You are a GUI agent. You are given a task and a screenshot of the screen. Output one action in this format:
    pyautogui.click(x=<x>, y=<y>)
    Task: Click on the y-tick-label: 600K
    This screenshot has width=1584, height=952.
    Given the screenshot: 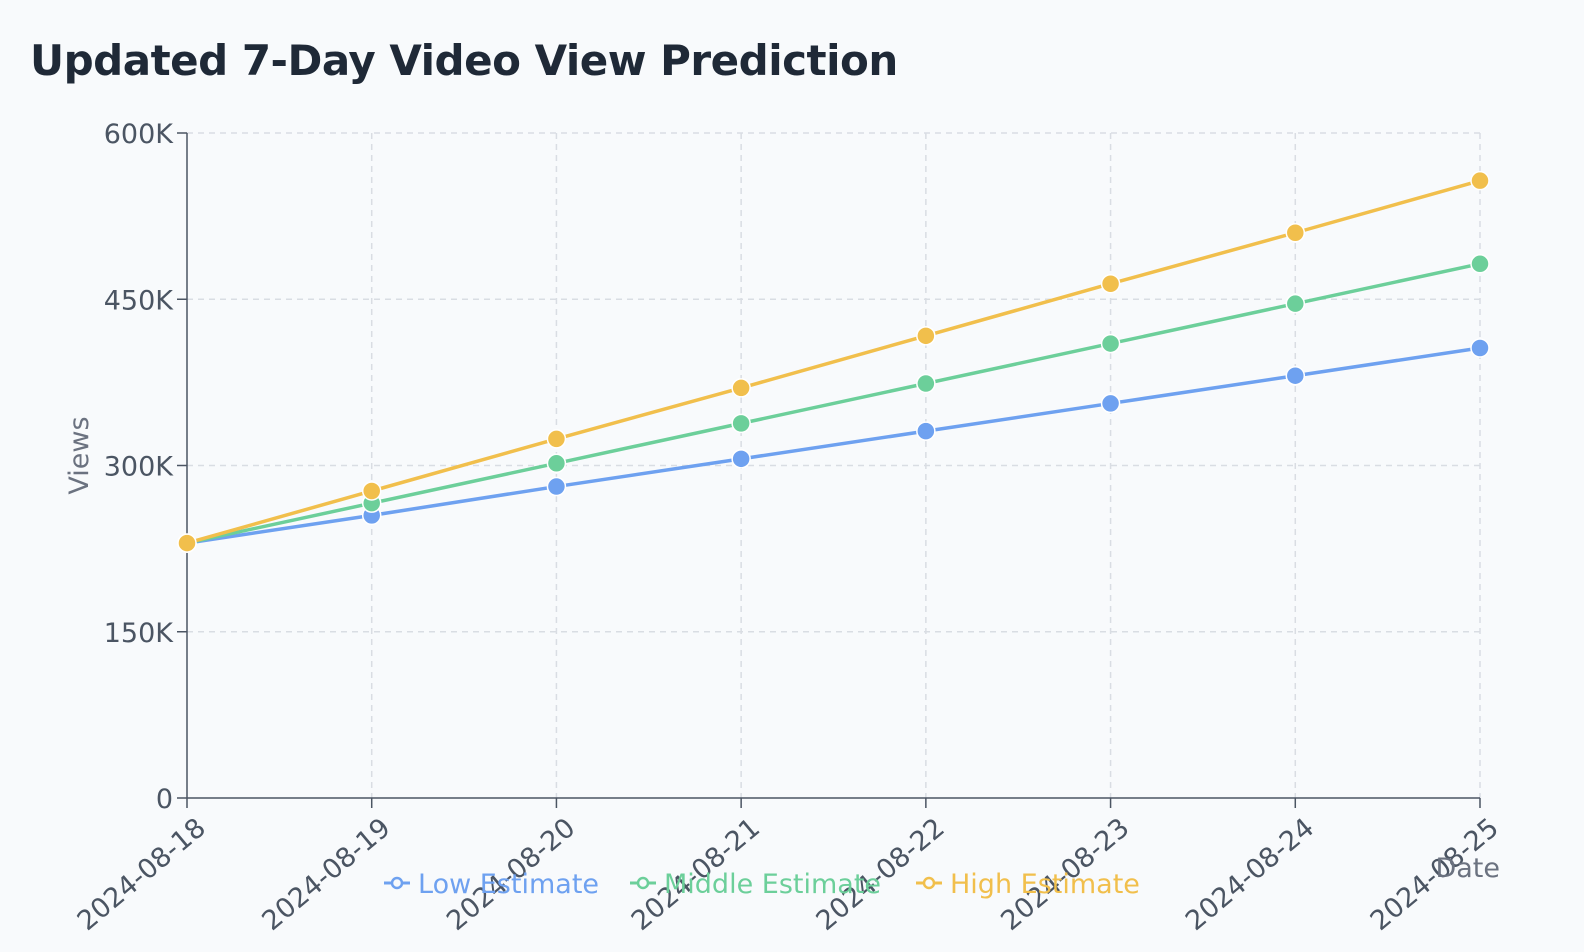 What is the action you would take?
    pyautogui.click(x=139, y=134)
    